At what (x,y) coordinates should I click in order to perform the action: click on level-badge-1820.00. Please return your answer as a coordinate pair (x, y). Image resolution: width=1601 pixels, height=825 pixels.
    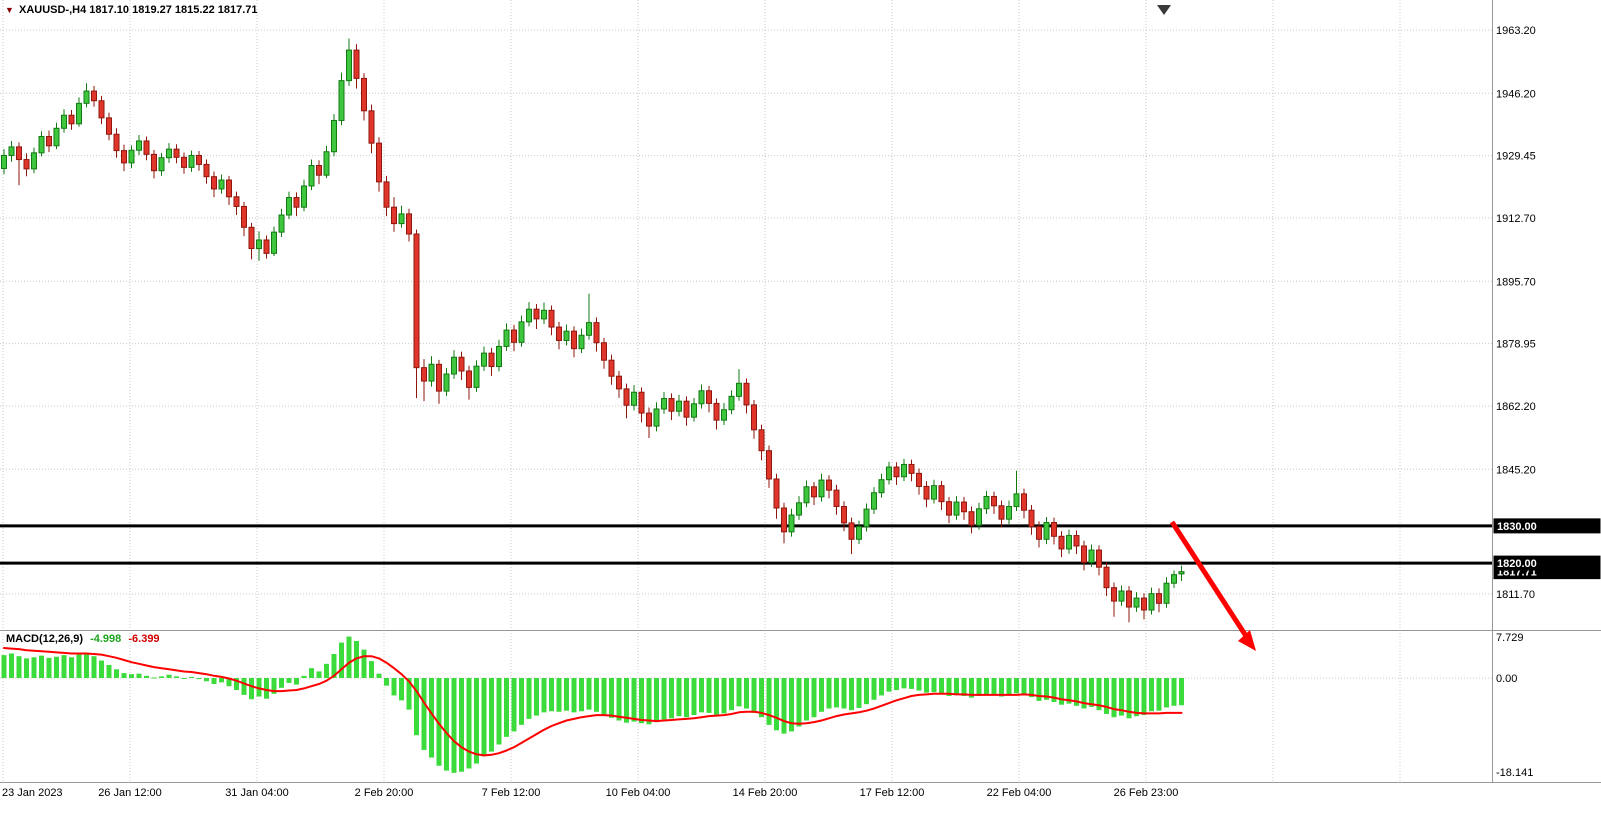
    Looking at the image, I should click on (1547, 563).